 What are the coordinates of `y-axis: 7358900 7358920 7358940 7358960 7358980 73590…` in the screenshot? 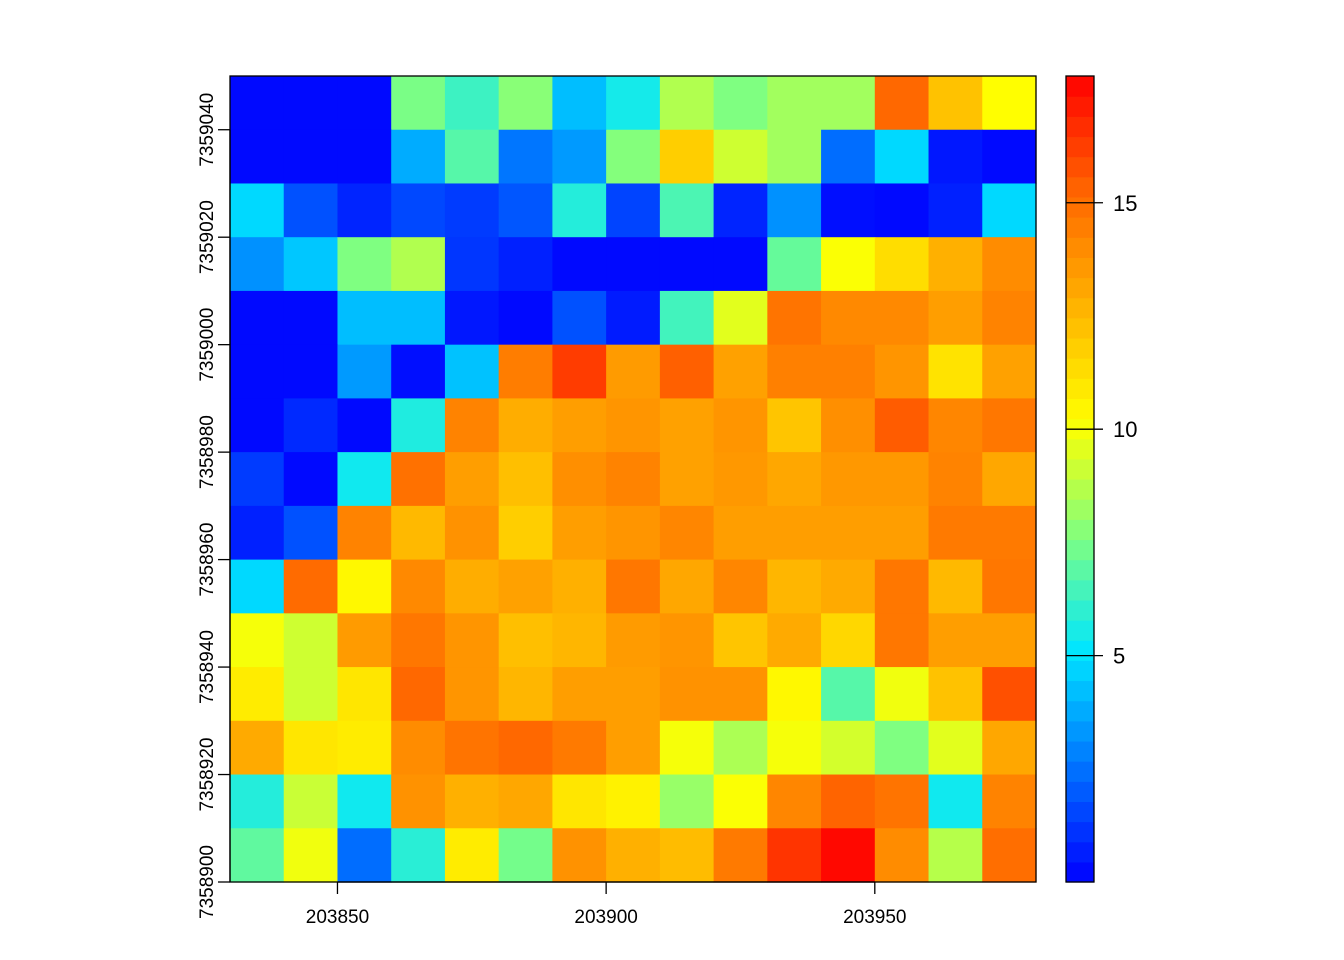 It's located at (214, 506).